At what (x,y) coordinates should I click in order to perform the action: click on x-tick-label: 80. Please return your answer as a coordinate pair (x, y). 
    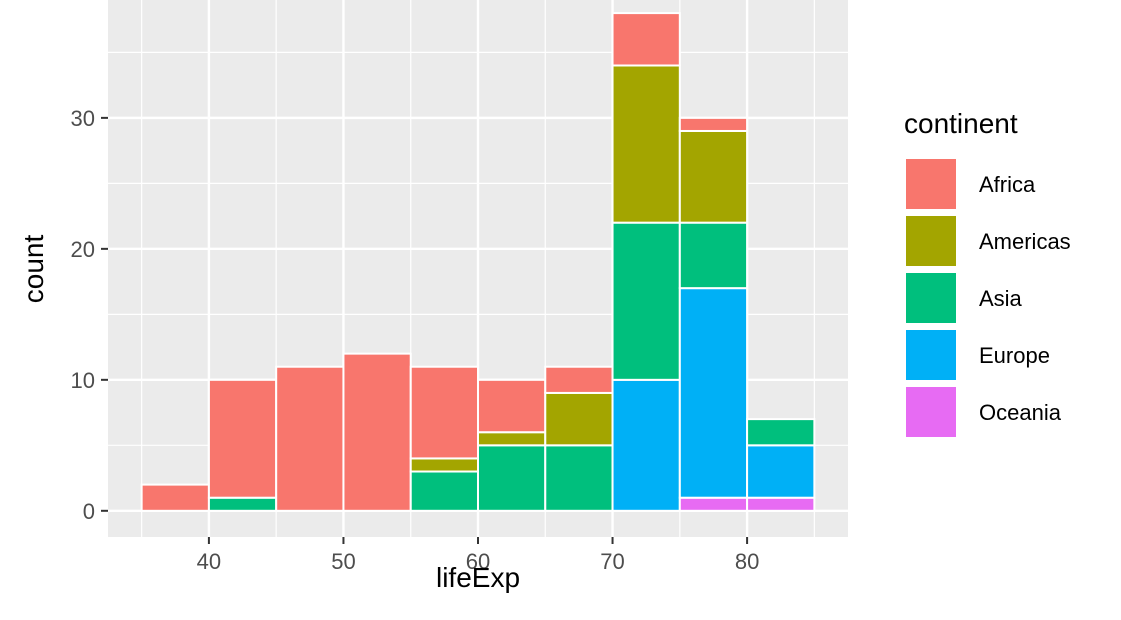
    Looking at the image, I should click on (747, 561).